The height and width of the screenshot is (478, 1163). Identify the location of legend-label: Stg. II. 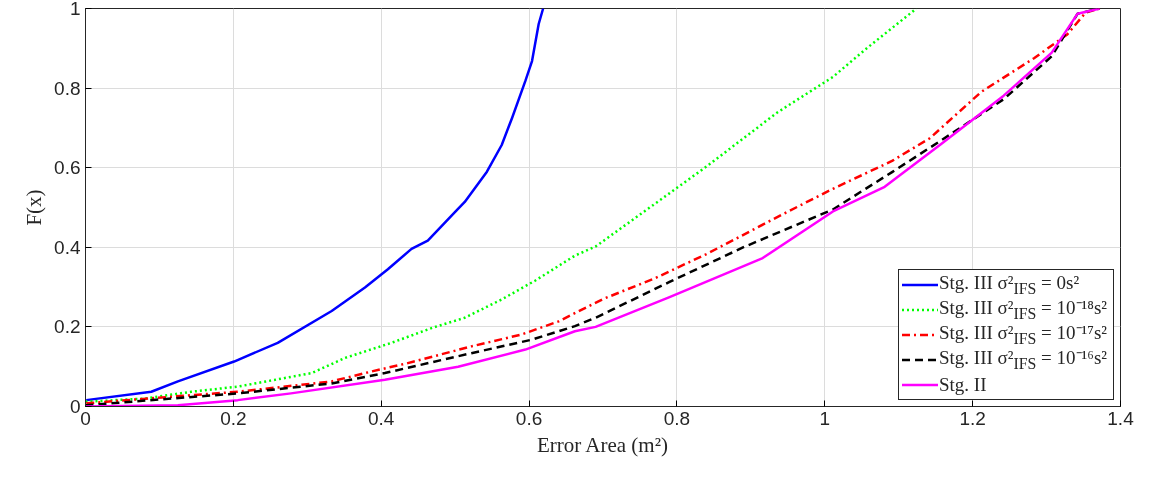
(962, 384).